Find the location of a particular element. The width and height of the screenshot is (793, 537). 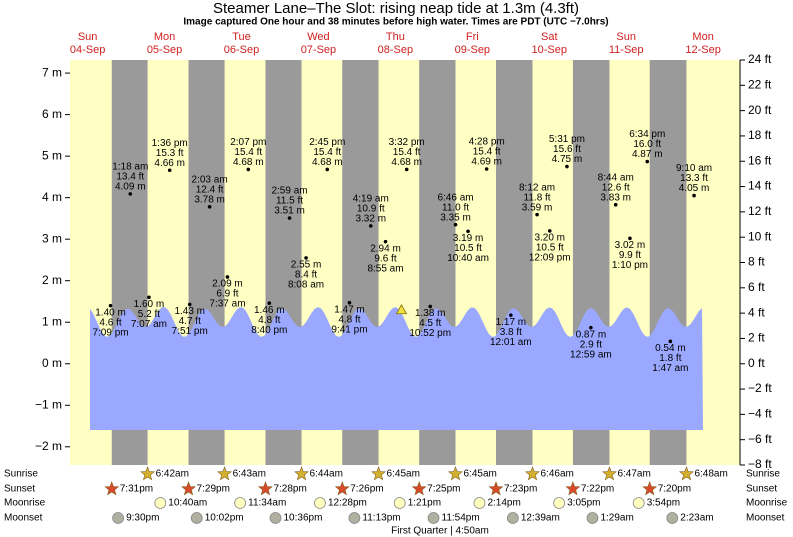

row-time: 7:22pm is located at coordinates (597, 489).